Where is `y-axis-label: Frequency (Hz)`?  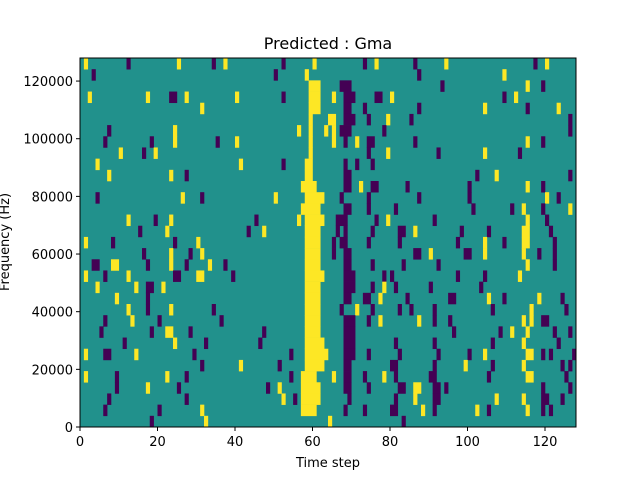
y-axis-label: Frequency (Hz) is located at coordinates (6, 242).